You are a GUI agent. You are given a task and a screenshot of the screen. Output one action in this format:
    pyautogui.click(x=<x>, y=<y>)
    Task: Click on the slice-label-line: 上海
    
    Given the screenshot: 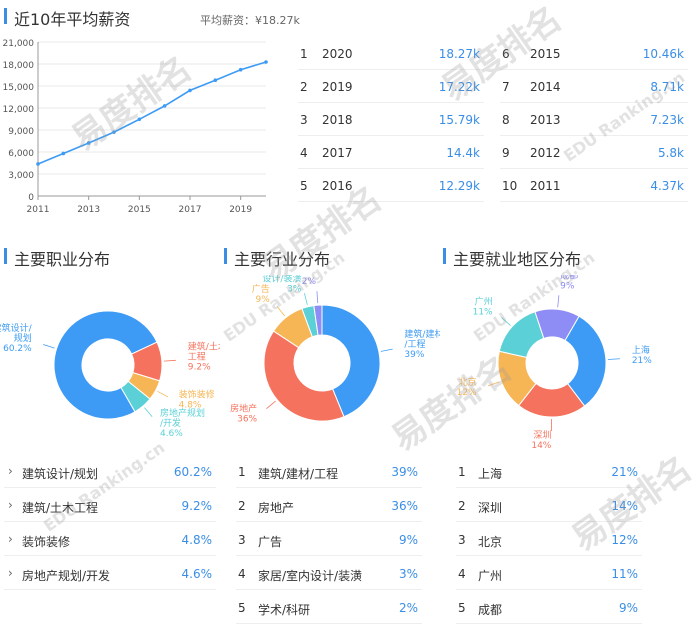 What is the action you would take?
    pyautogui.click(x=641, y=350)
    